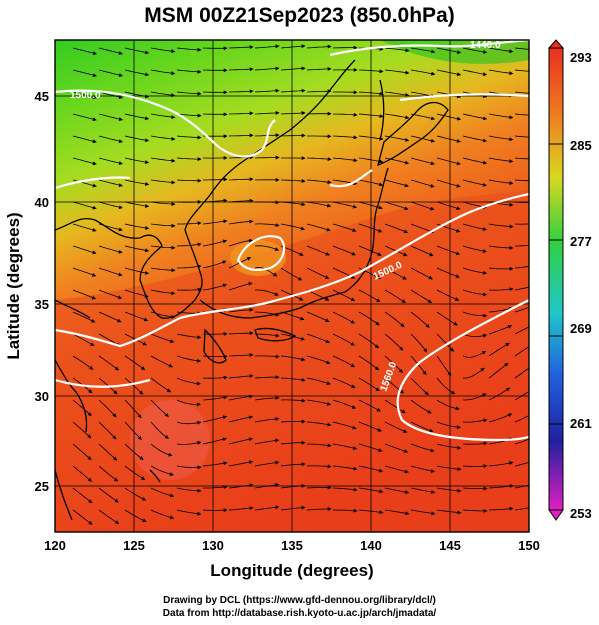  I want to click on colorbar-scale, so click(556, 279).